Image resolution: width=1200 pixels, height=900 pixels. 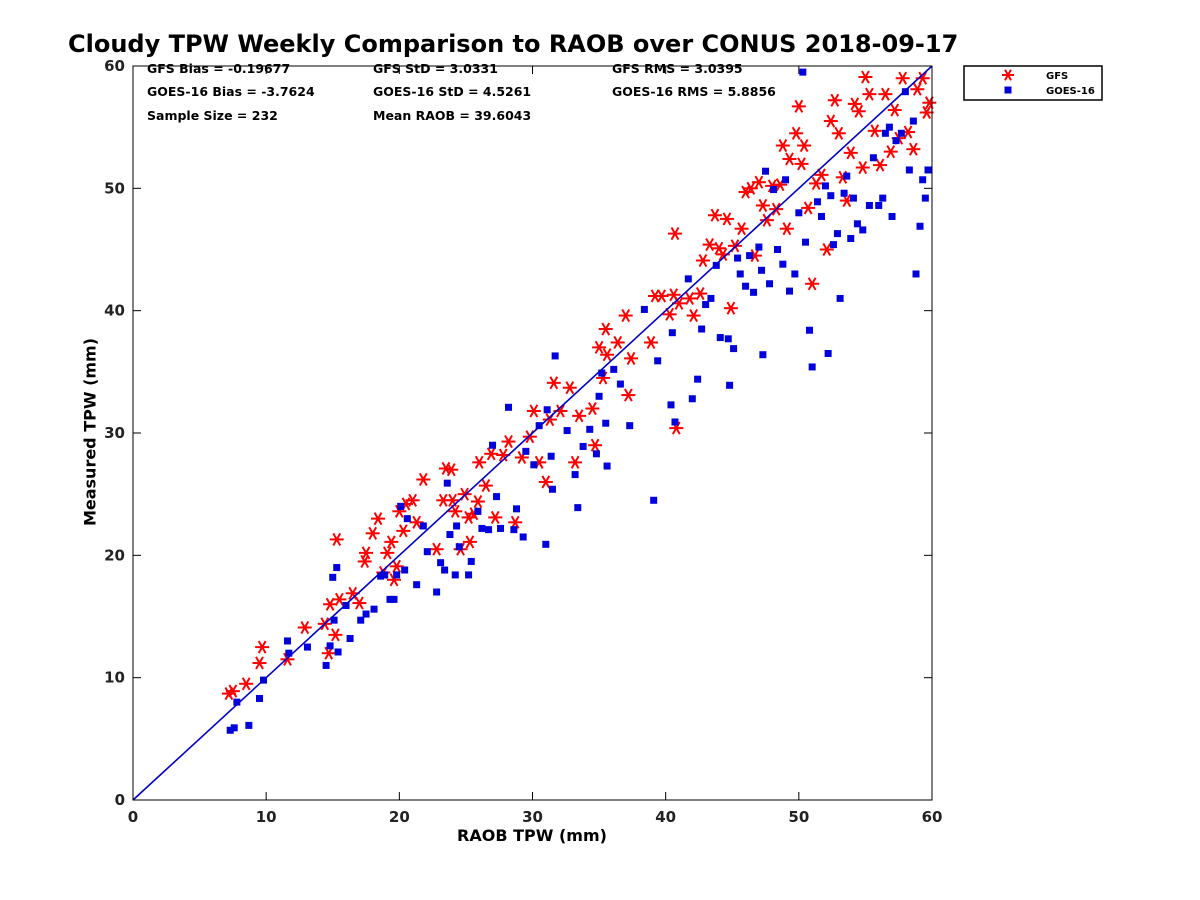 I want to click on x-tick-label: 10, so click(x=266, y=817).